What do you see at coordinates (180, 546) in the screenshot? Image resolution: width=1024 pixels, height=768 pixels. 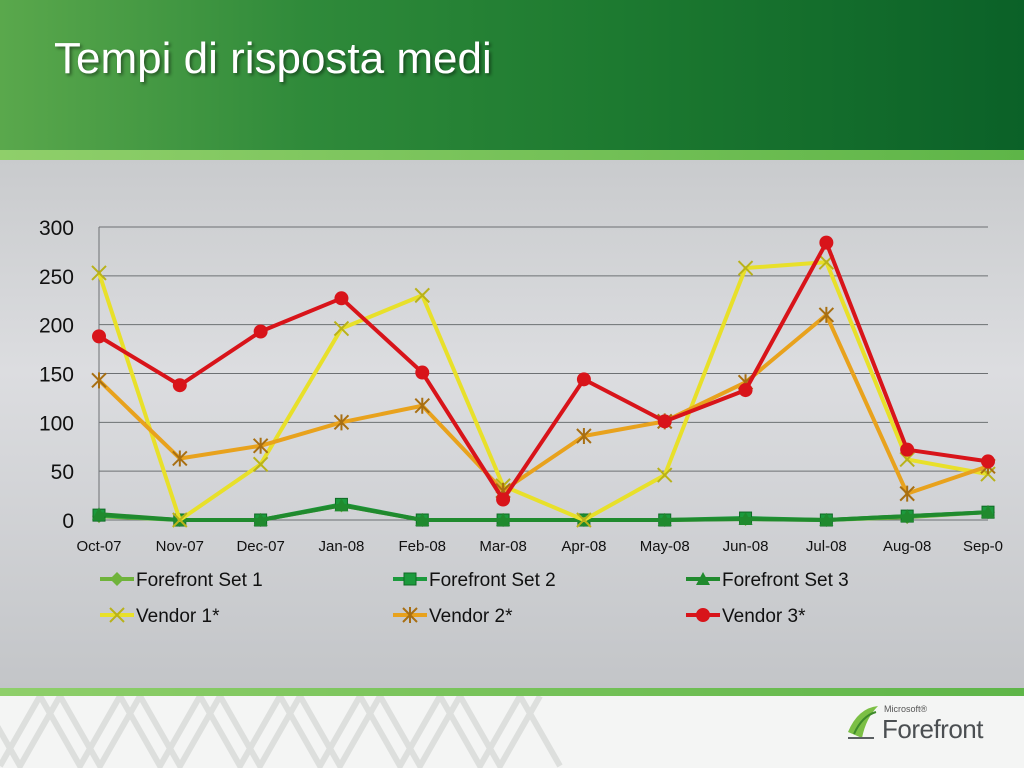 I see `x-tick-label: Nov-07` at bounding box center [180, 546].